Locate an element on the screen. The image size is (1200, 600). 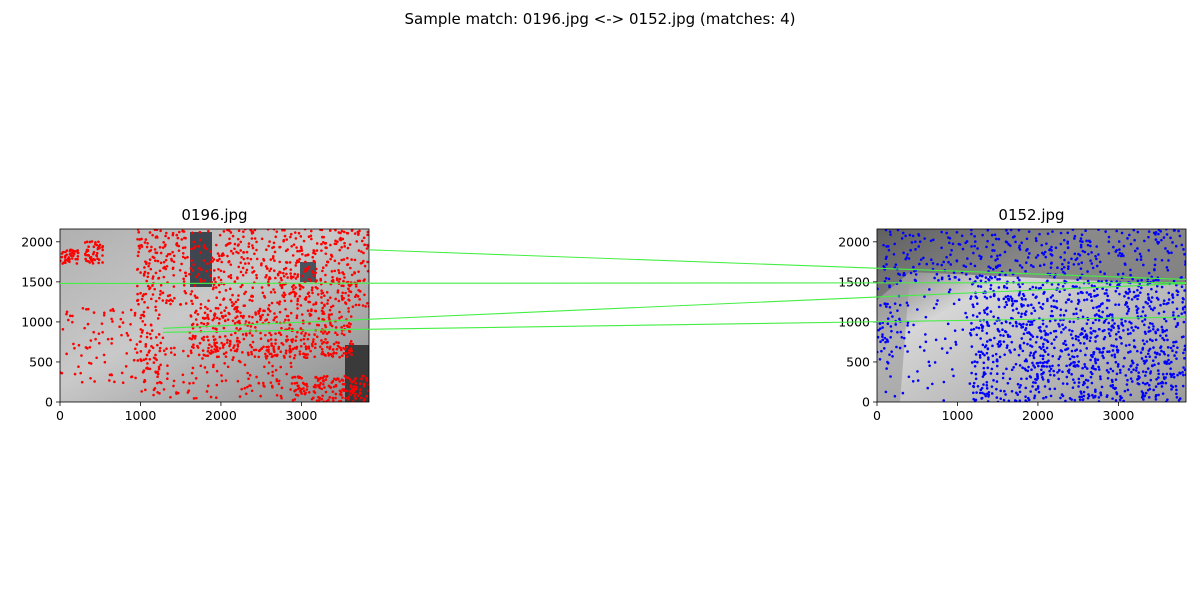
panel-right-title: 0152.jpg is located at coordinates (1031, 215).